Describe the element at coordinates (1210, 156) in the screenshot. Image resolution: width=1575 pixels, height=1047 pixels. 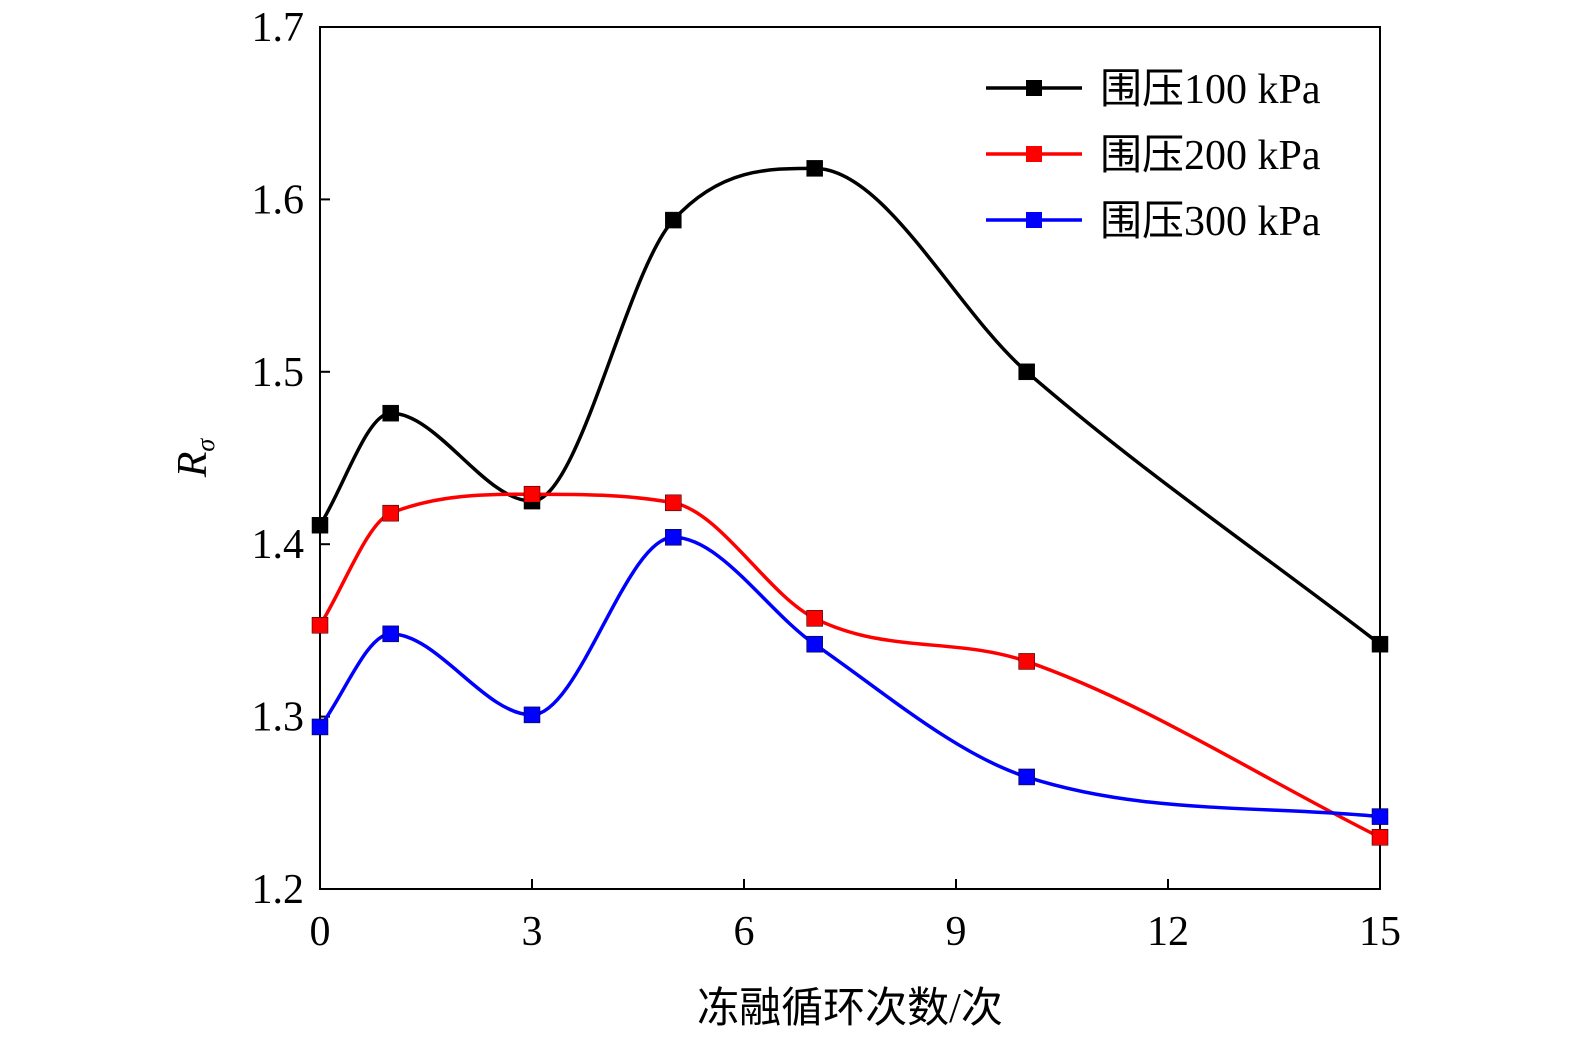
I see `legend-label: 围压200 kPa` at that location.